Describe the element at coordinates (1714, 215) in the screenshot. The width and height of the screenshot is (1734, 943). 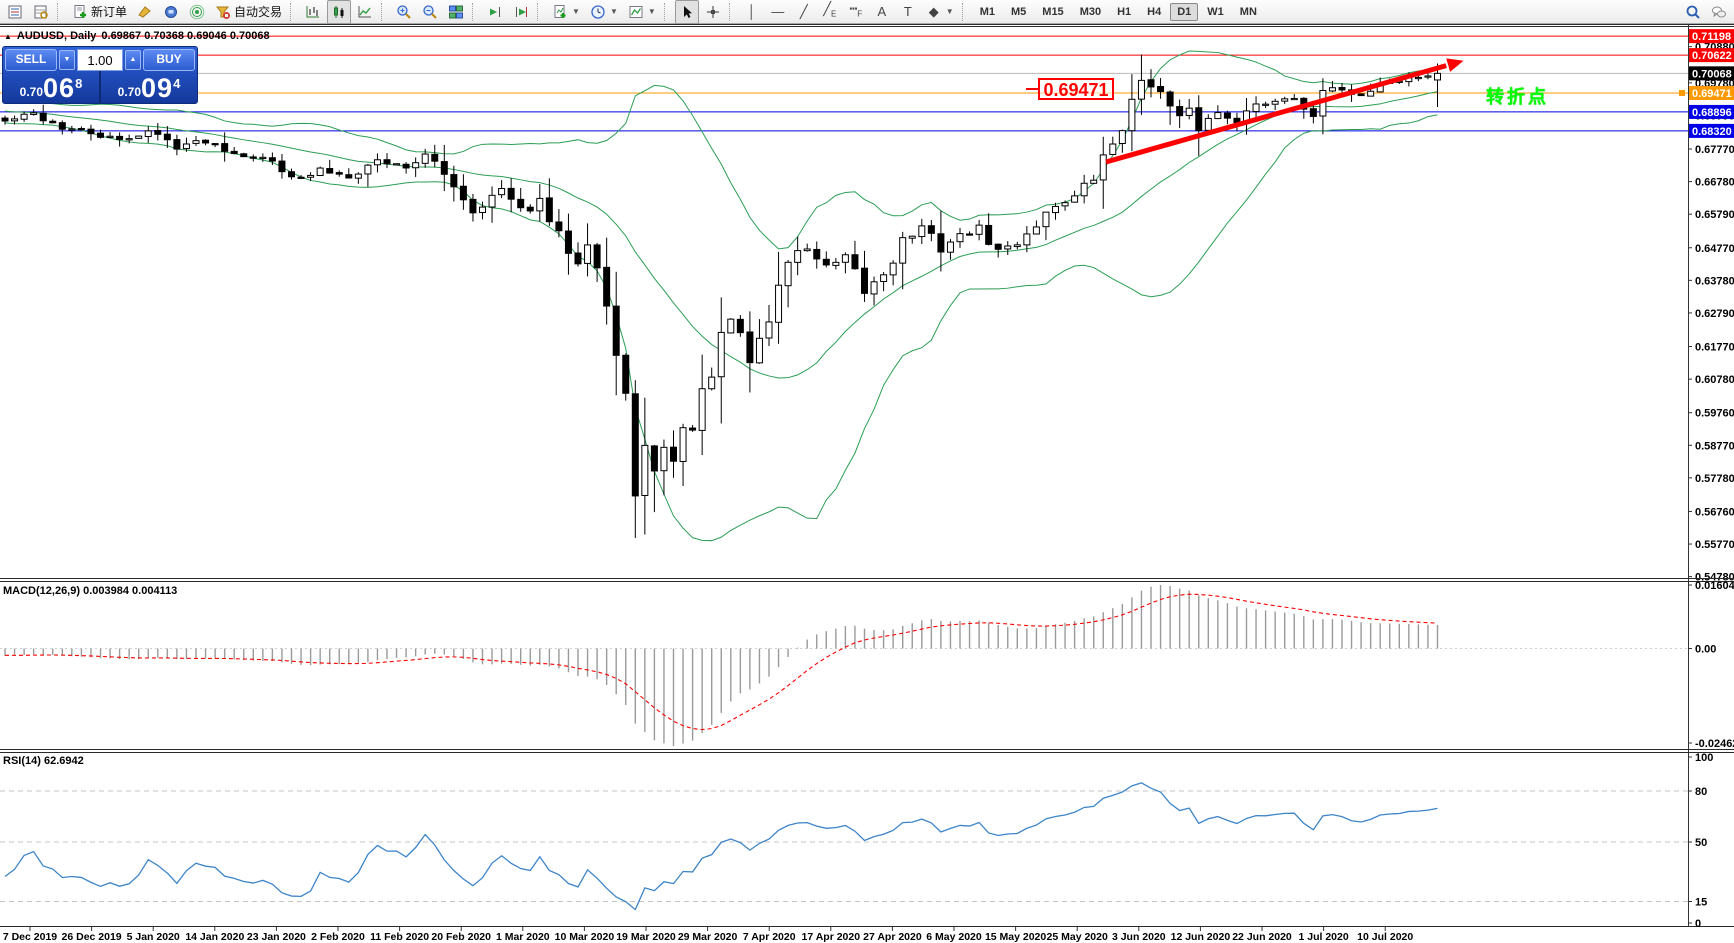
I see `price-tick-label: 0.65790` at that location.